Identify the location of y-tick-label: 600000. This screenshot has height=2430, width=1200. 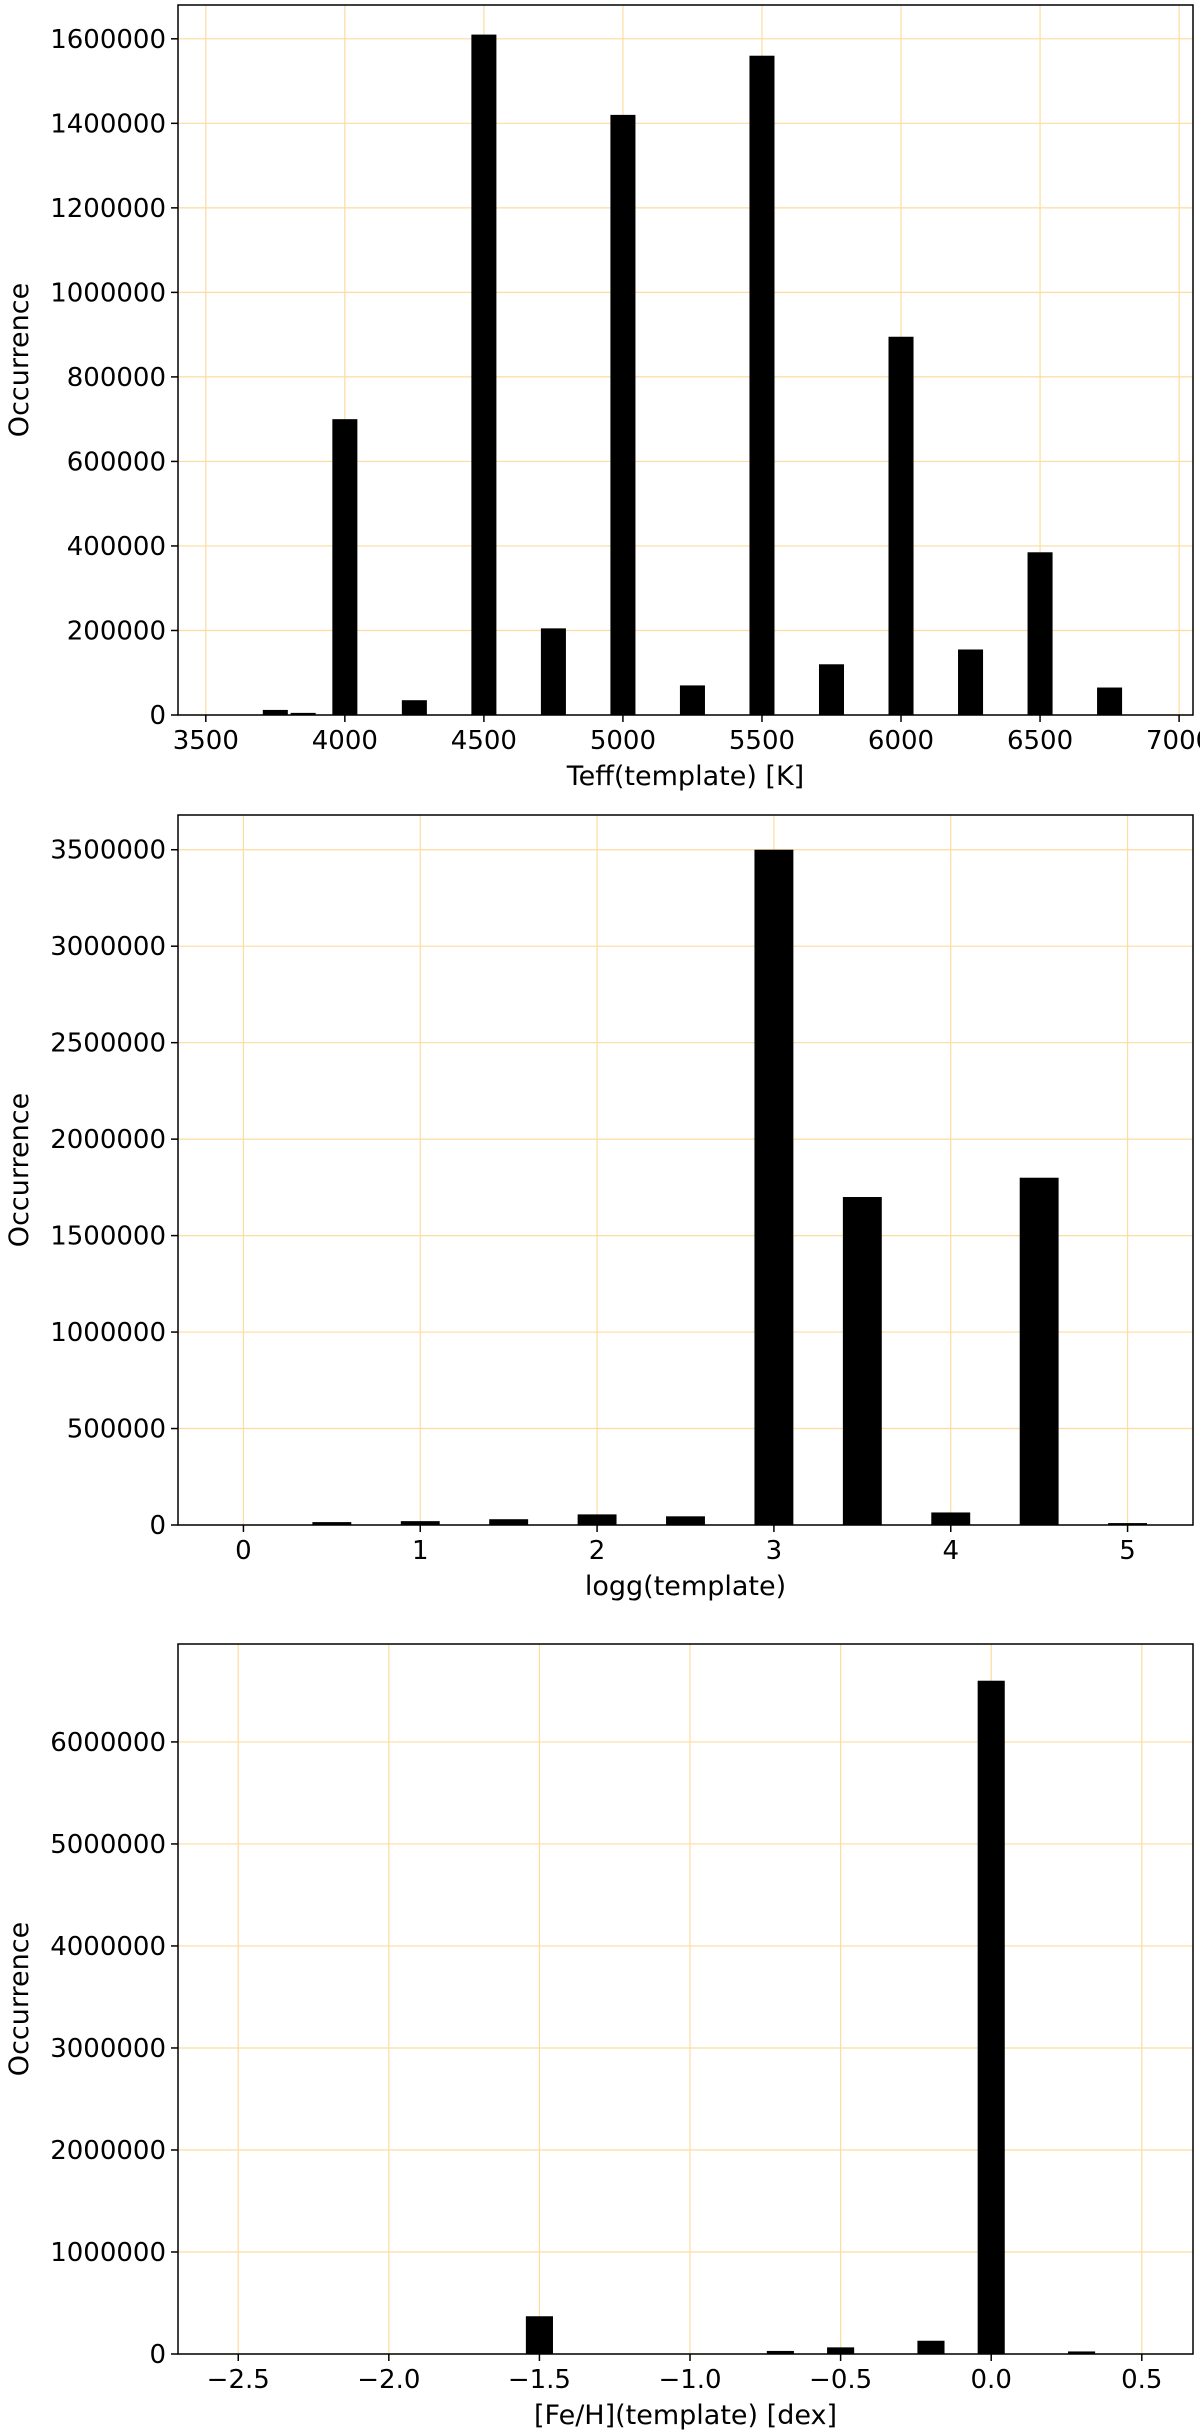
(116, 462).